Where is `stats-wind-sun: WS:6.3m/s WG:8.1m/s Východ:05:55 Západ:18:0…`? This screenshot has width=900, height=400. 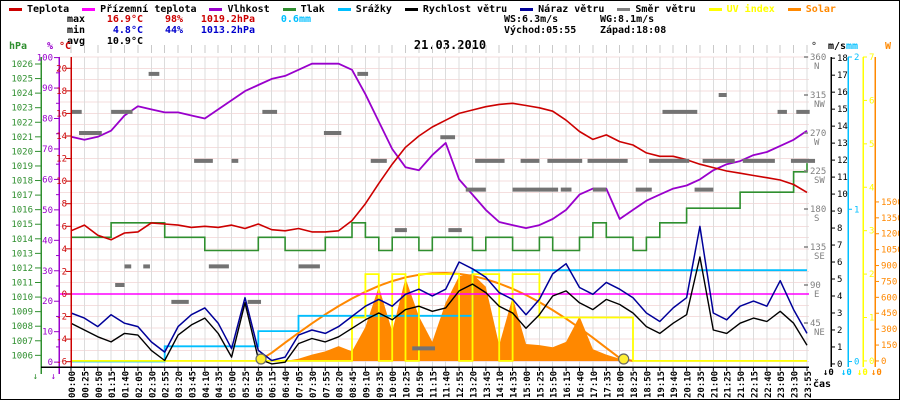
stats-wind-sun: WS:6.3m/s WG:8.1m/s Východ:05:55 Západ:18:0… is located at coordinates (600, 25).